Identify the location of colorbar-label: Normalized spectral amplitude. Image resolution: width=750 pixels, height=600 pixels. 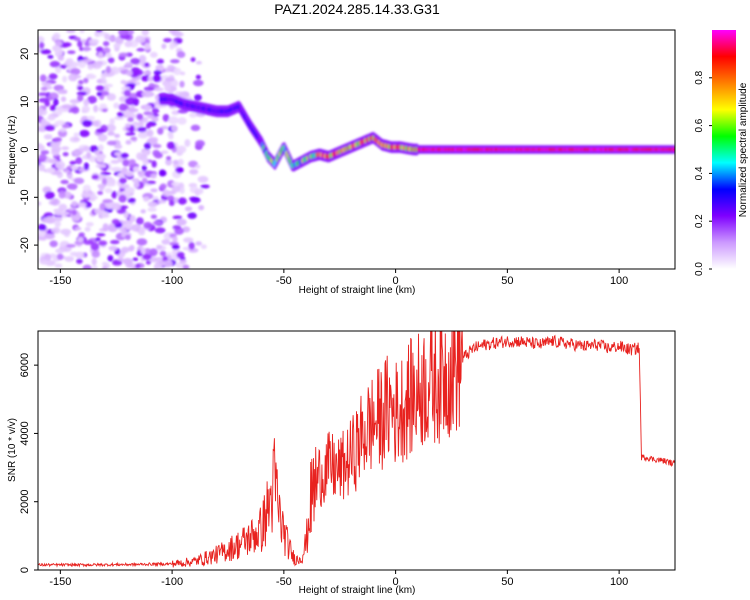
(743, 149).